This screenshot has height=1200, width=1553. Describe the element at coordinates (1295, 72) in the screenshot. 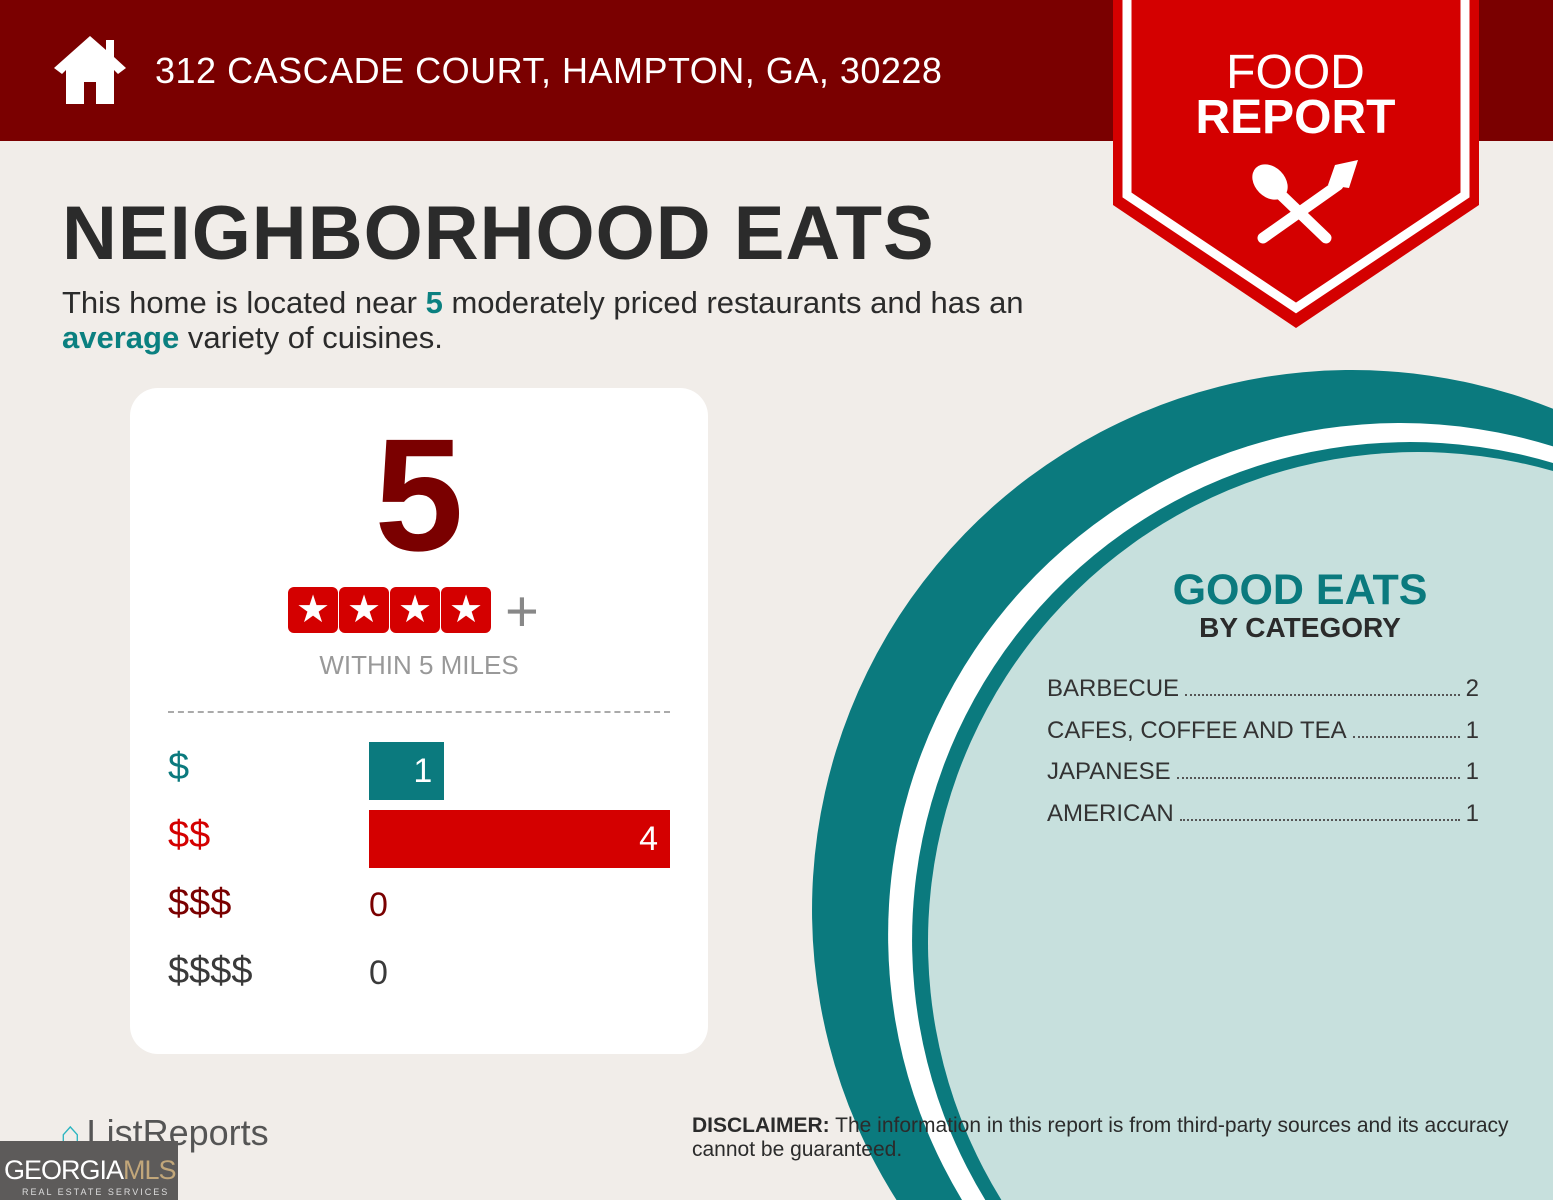

I see `banner-line1: FOOD` at that location.